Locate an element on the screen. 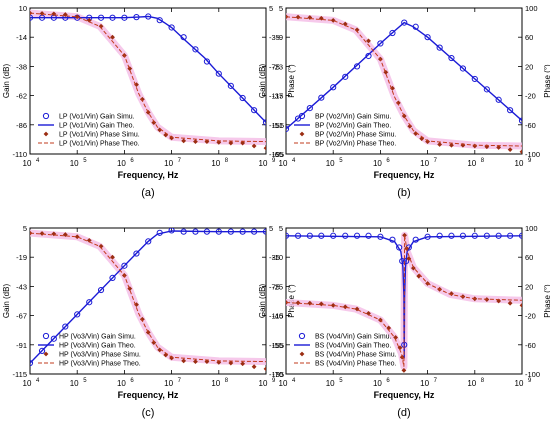 The width and height of the screenshot is (550, 432). y-axis-label: Gain (dB) is located at coordinates (262, 301).